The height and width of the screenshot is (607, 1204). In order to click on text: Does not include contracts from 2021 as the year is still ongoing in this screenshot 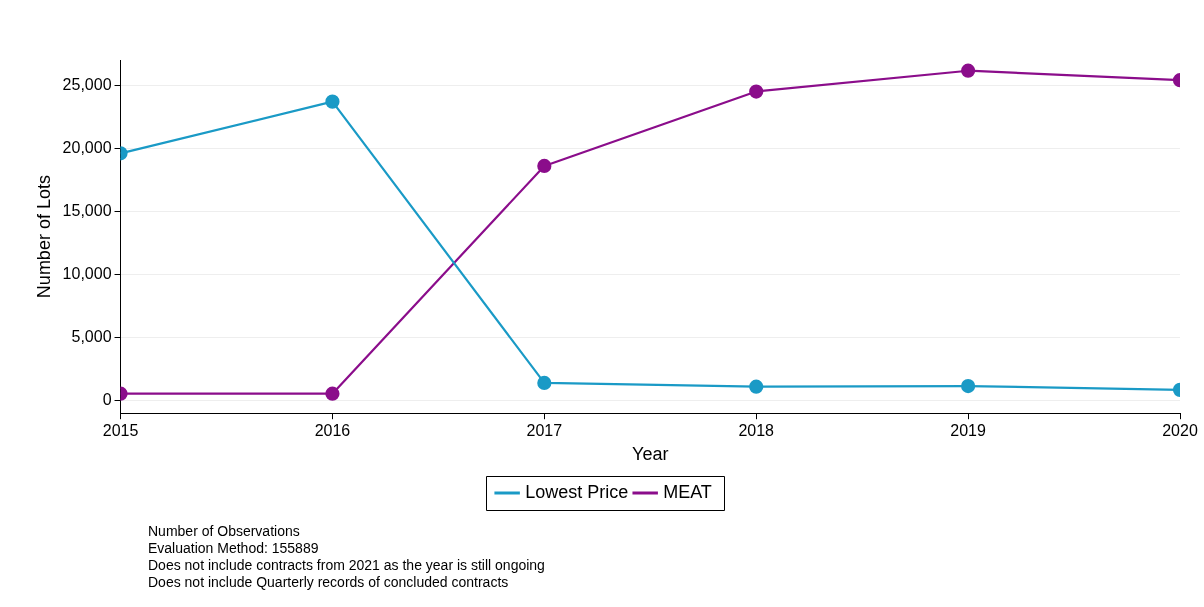, I will do `click(346, 565)`.